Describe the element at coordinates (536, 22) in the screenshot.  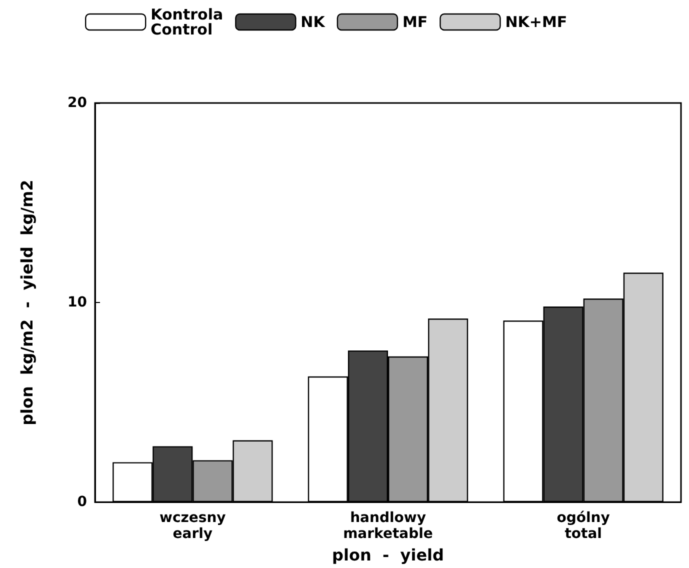
I see `legend-label: NK+MF` at that location.